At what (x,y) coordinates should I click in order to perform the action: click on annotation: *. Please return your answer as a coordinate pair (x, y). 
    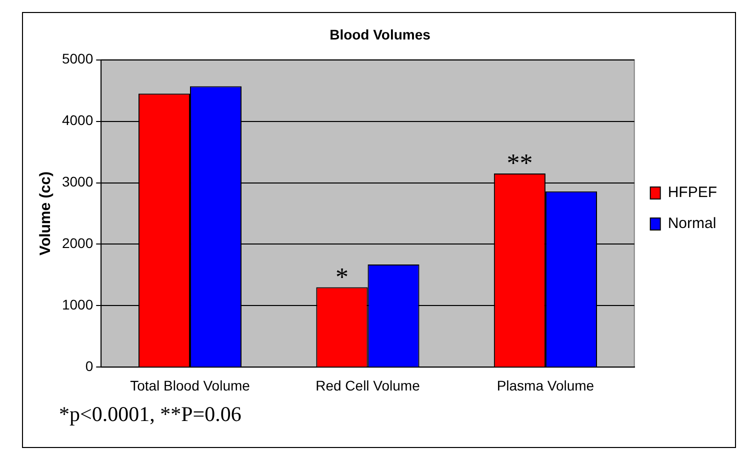
    Looking at the image, I should click on (341, 277).